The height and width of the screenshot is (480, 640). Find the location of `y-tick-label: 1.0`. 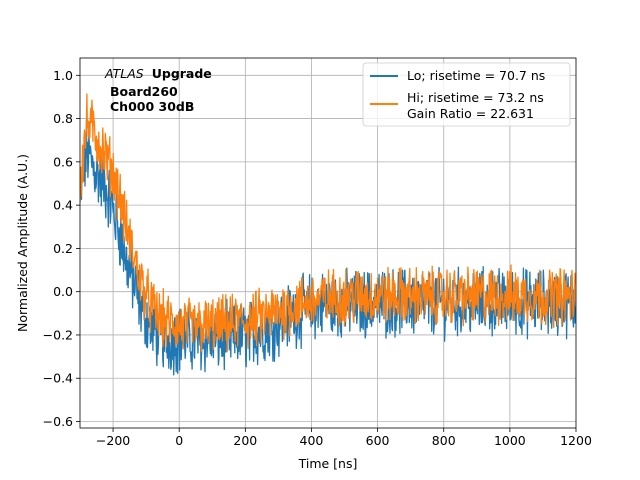

y-tick-label: 1.0 is located at coordinates (63, 75).